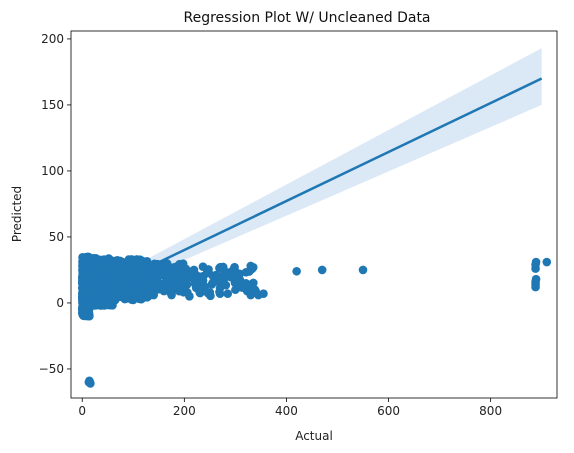  Describe the element at coordinates (52, 171) in the screenshot. I see `y-tick-label: 100` at that location.